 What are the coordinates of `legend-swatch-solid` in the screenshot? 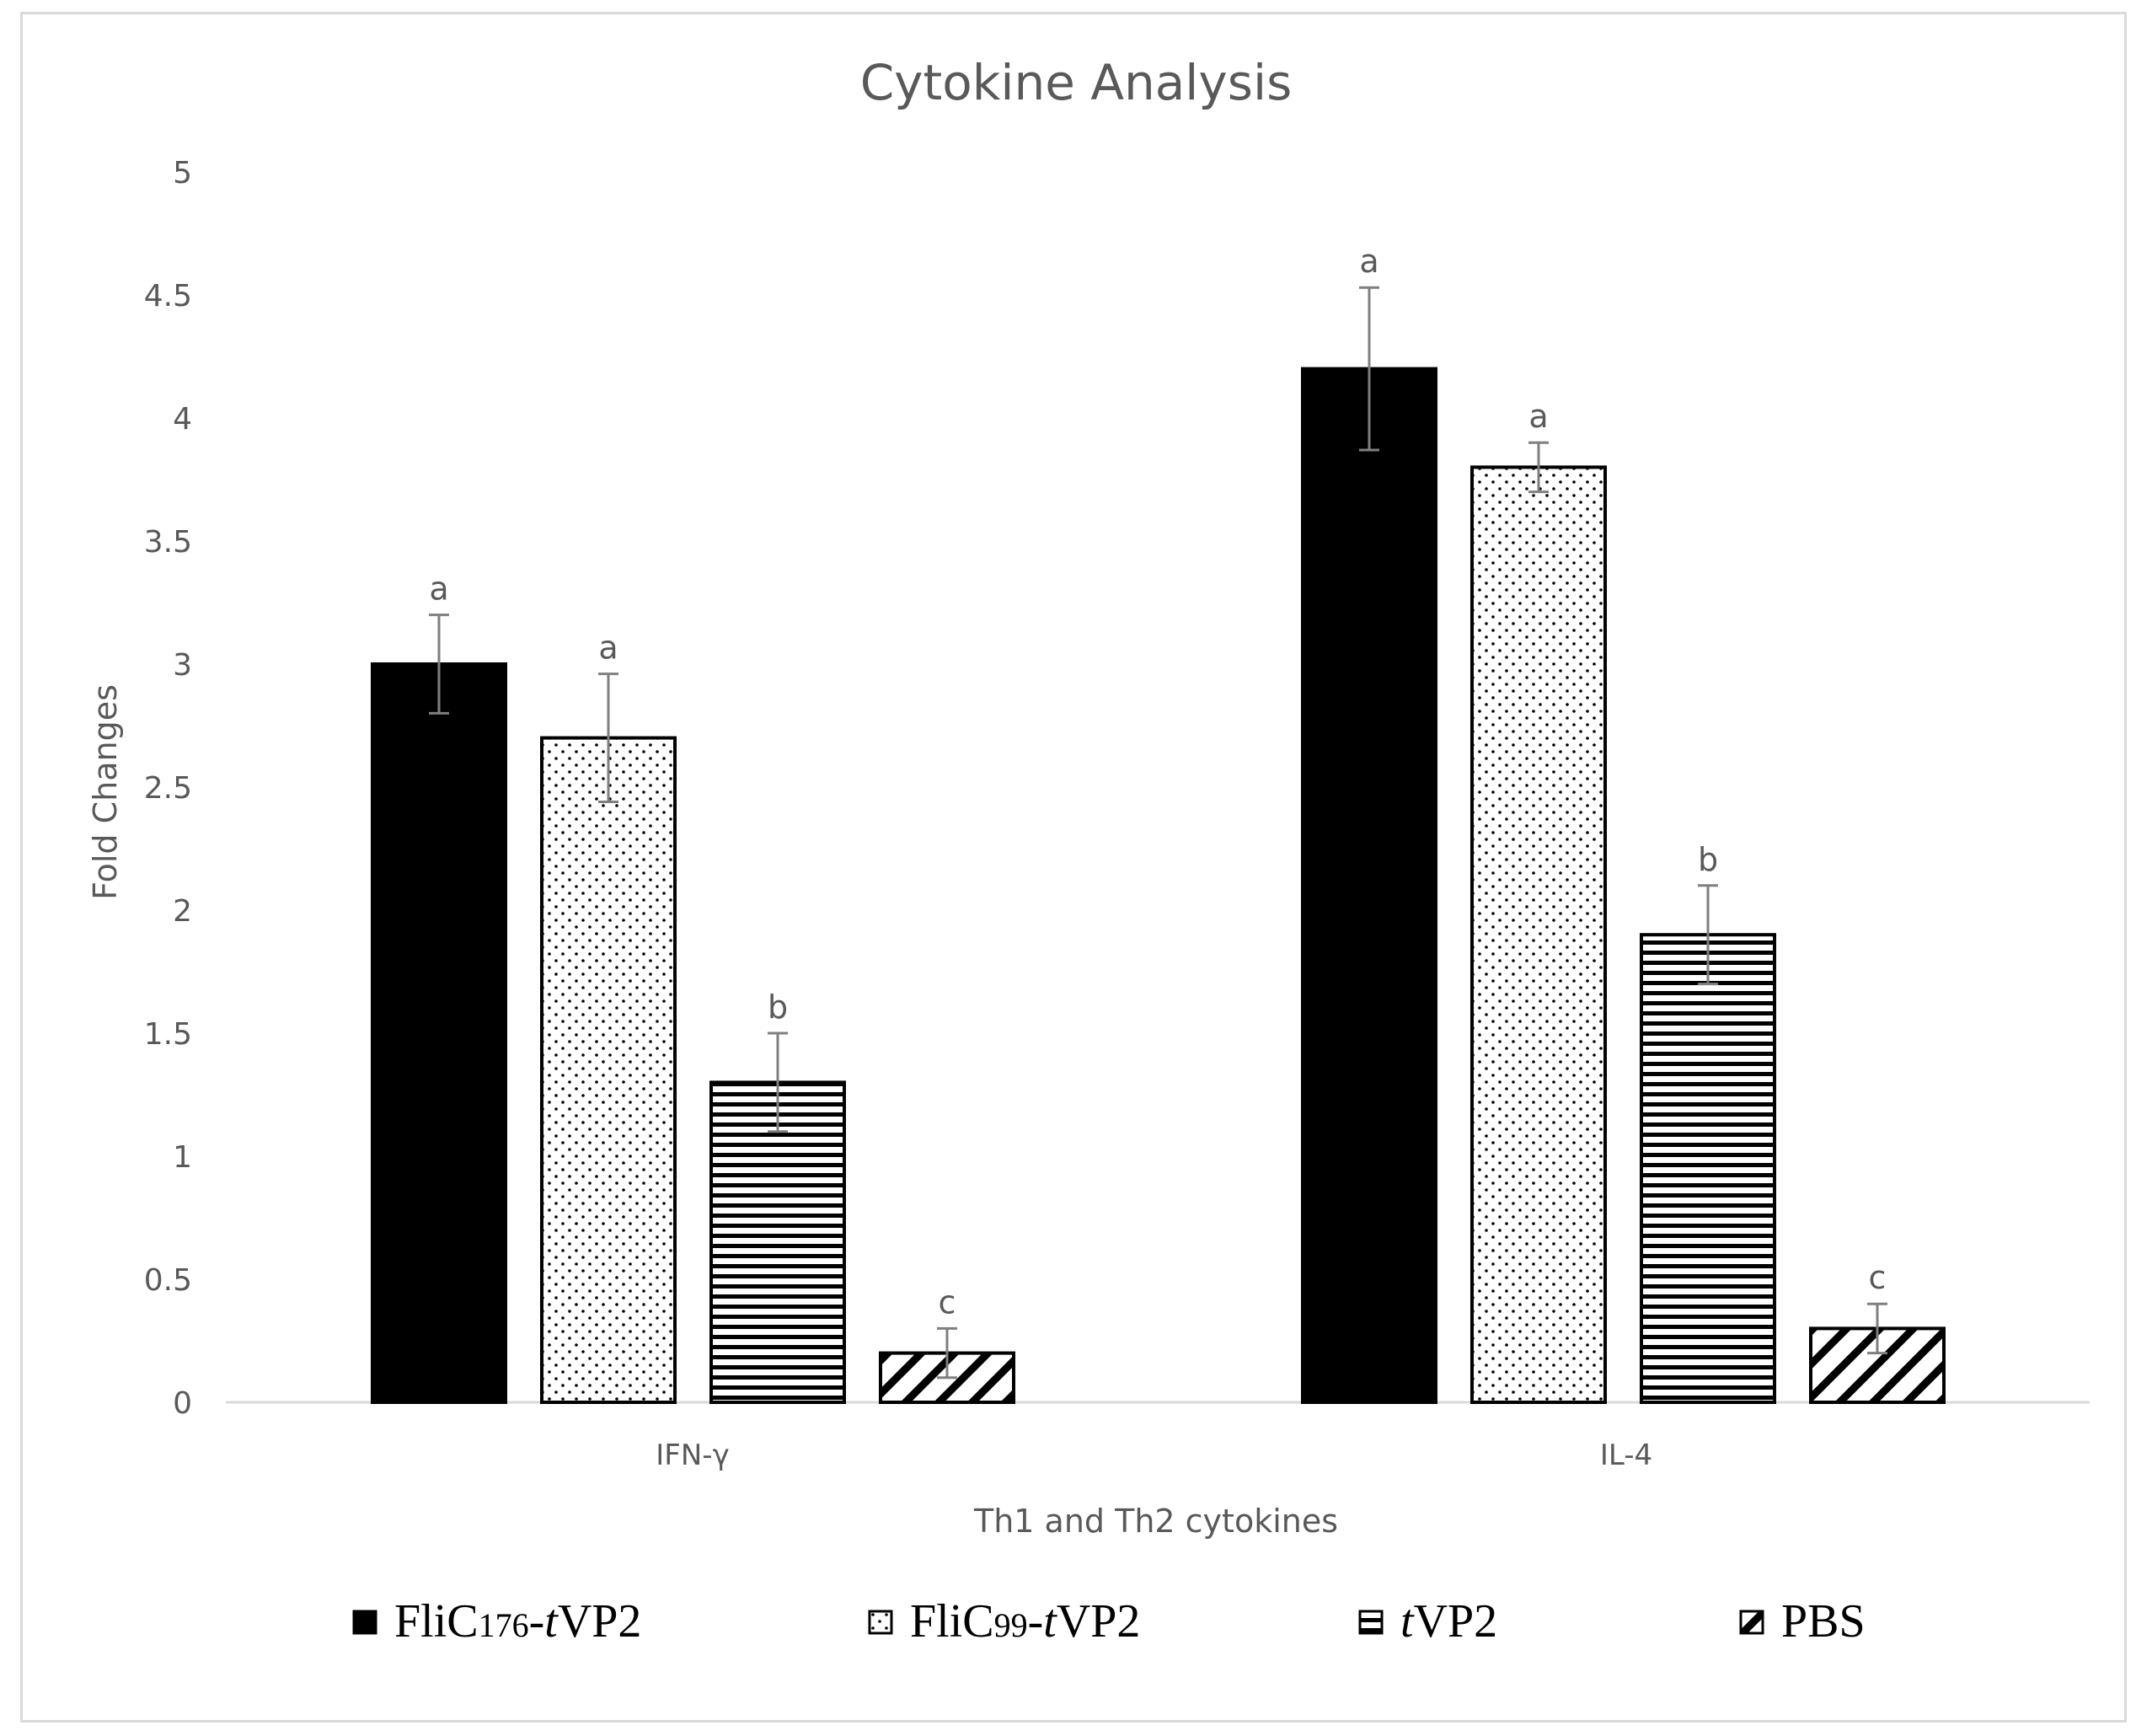 It's located at (364, 1622).